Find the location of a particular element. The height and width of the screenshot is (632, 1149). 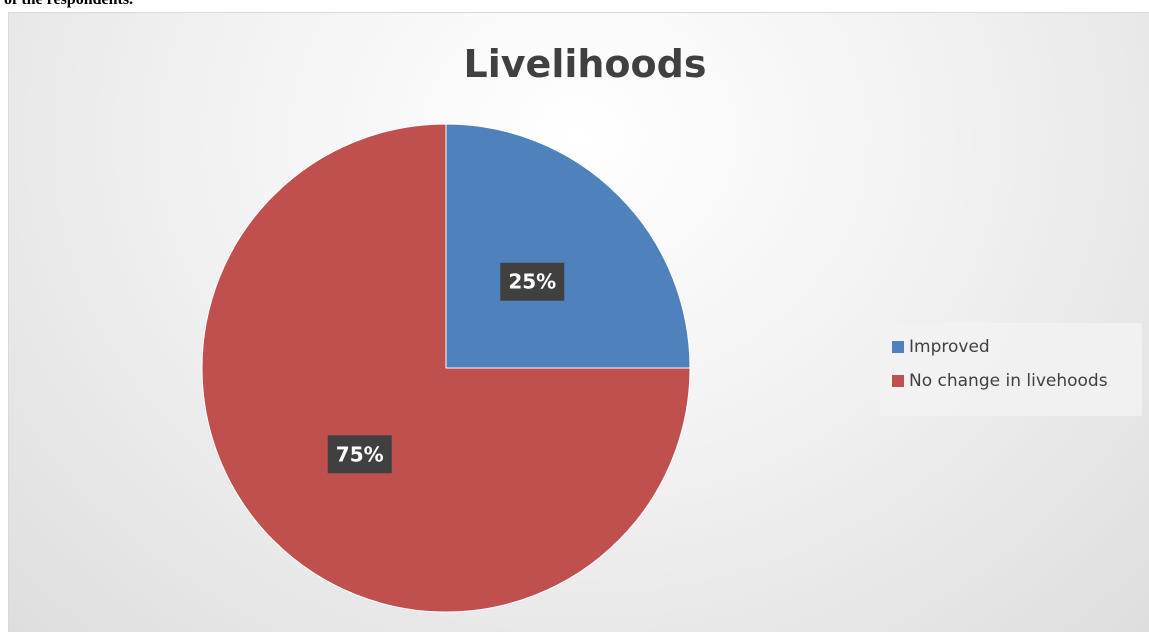

legend-item-improved: Improved is located at coordinates (1017, 347).